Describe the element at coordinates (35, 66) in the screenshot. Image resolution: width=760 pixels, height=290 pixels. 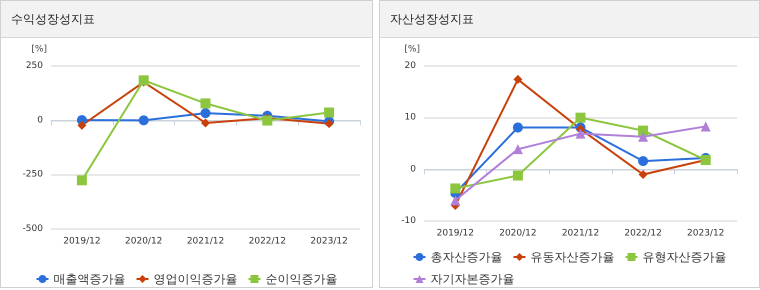
I see `y-tick-label: 250` at that location.